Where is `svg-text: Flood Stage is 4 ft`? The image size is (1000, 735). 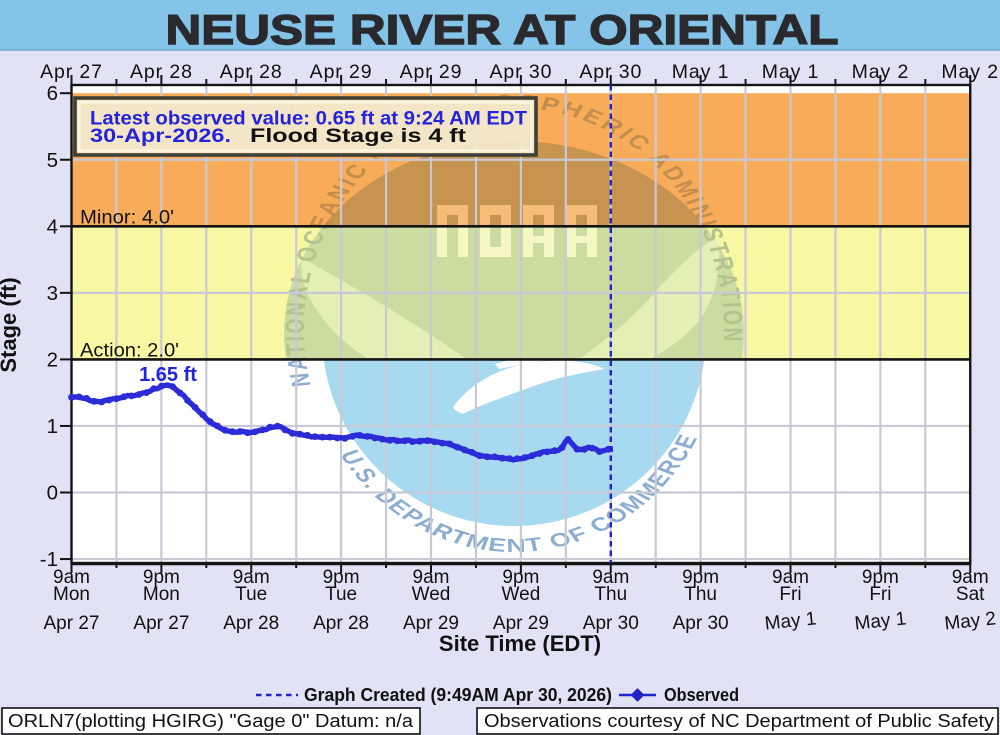
svg-text: Flood Stage is 4 ft is located at coordinates (358, 136).